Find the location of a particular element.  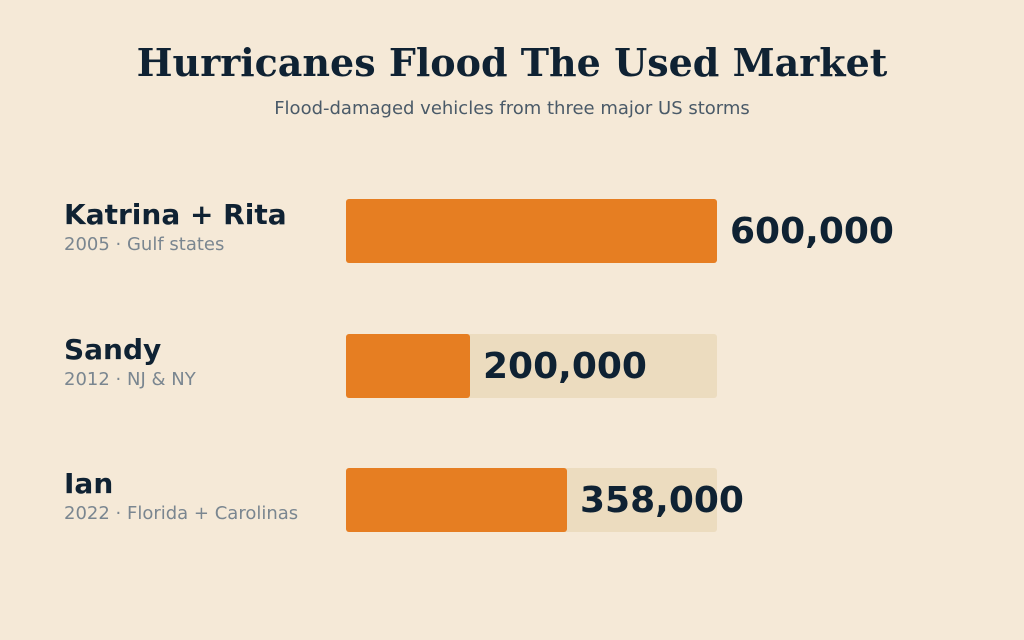

data-label: 600,000 is located at coordinates (812, 231).